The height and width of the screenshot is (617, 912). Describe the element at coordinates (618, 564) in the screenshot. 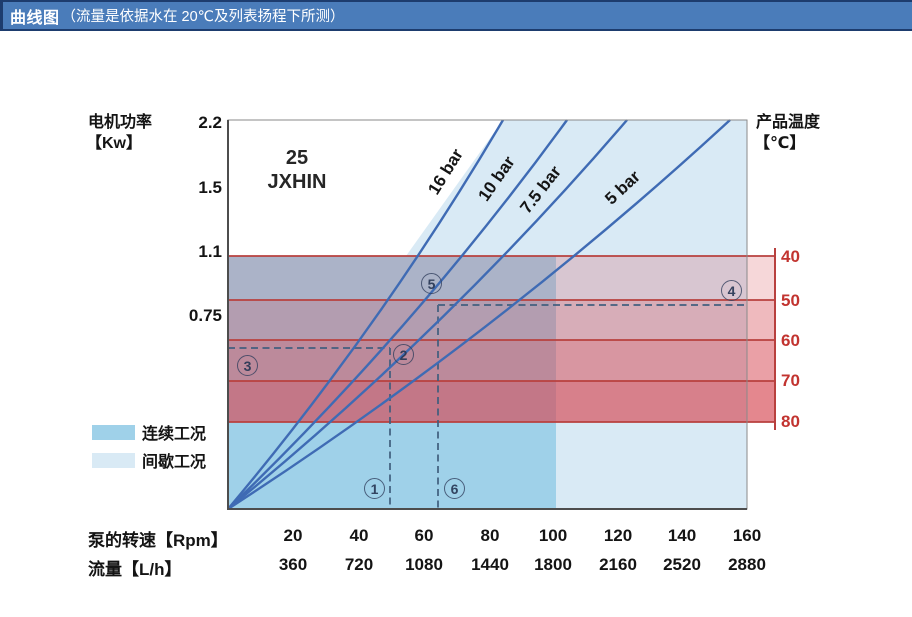

I see `flow-tick-2160: 2160` at that location.